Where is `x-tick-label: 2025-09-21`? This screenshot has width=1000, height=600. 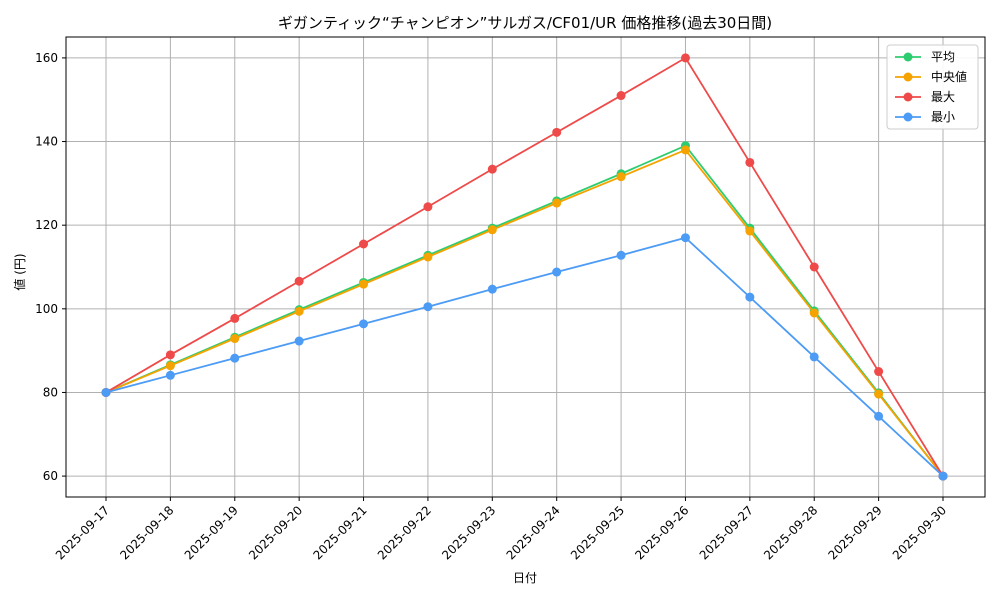 x-tick-label: 2025-09-21 is located at coordinates (339, 532).